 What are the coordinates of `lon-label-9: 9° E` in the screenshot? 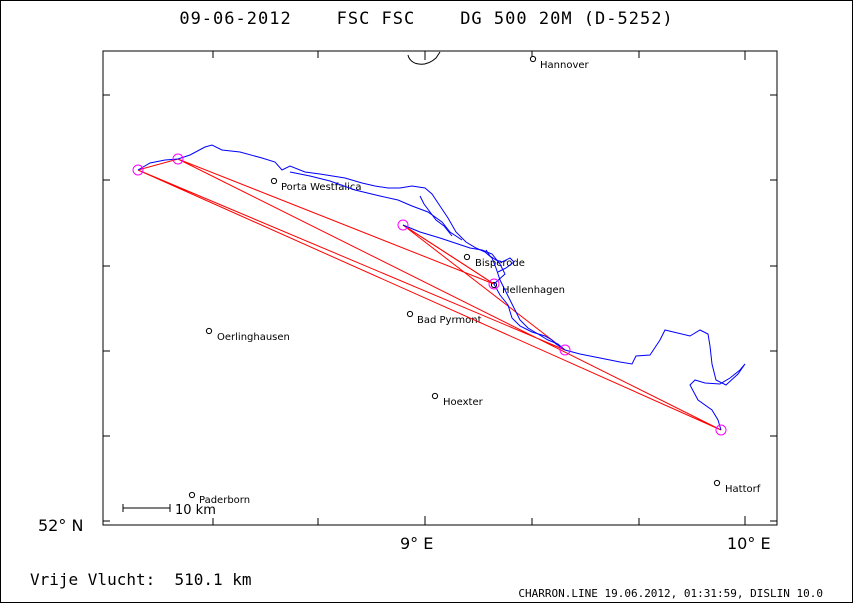 It's located at (416, 543).